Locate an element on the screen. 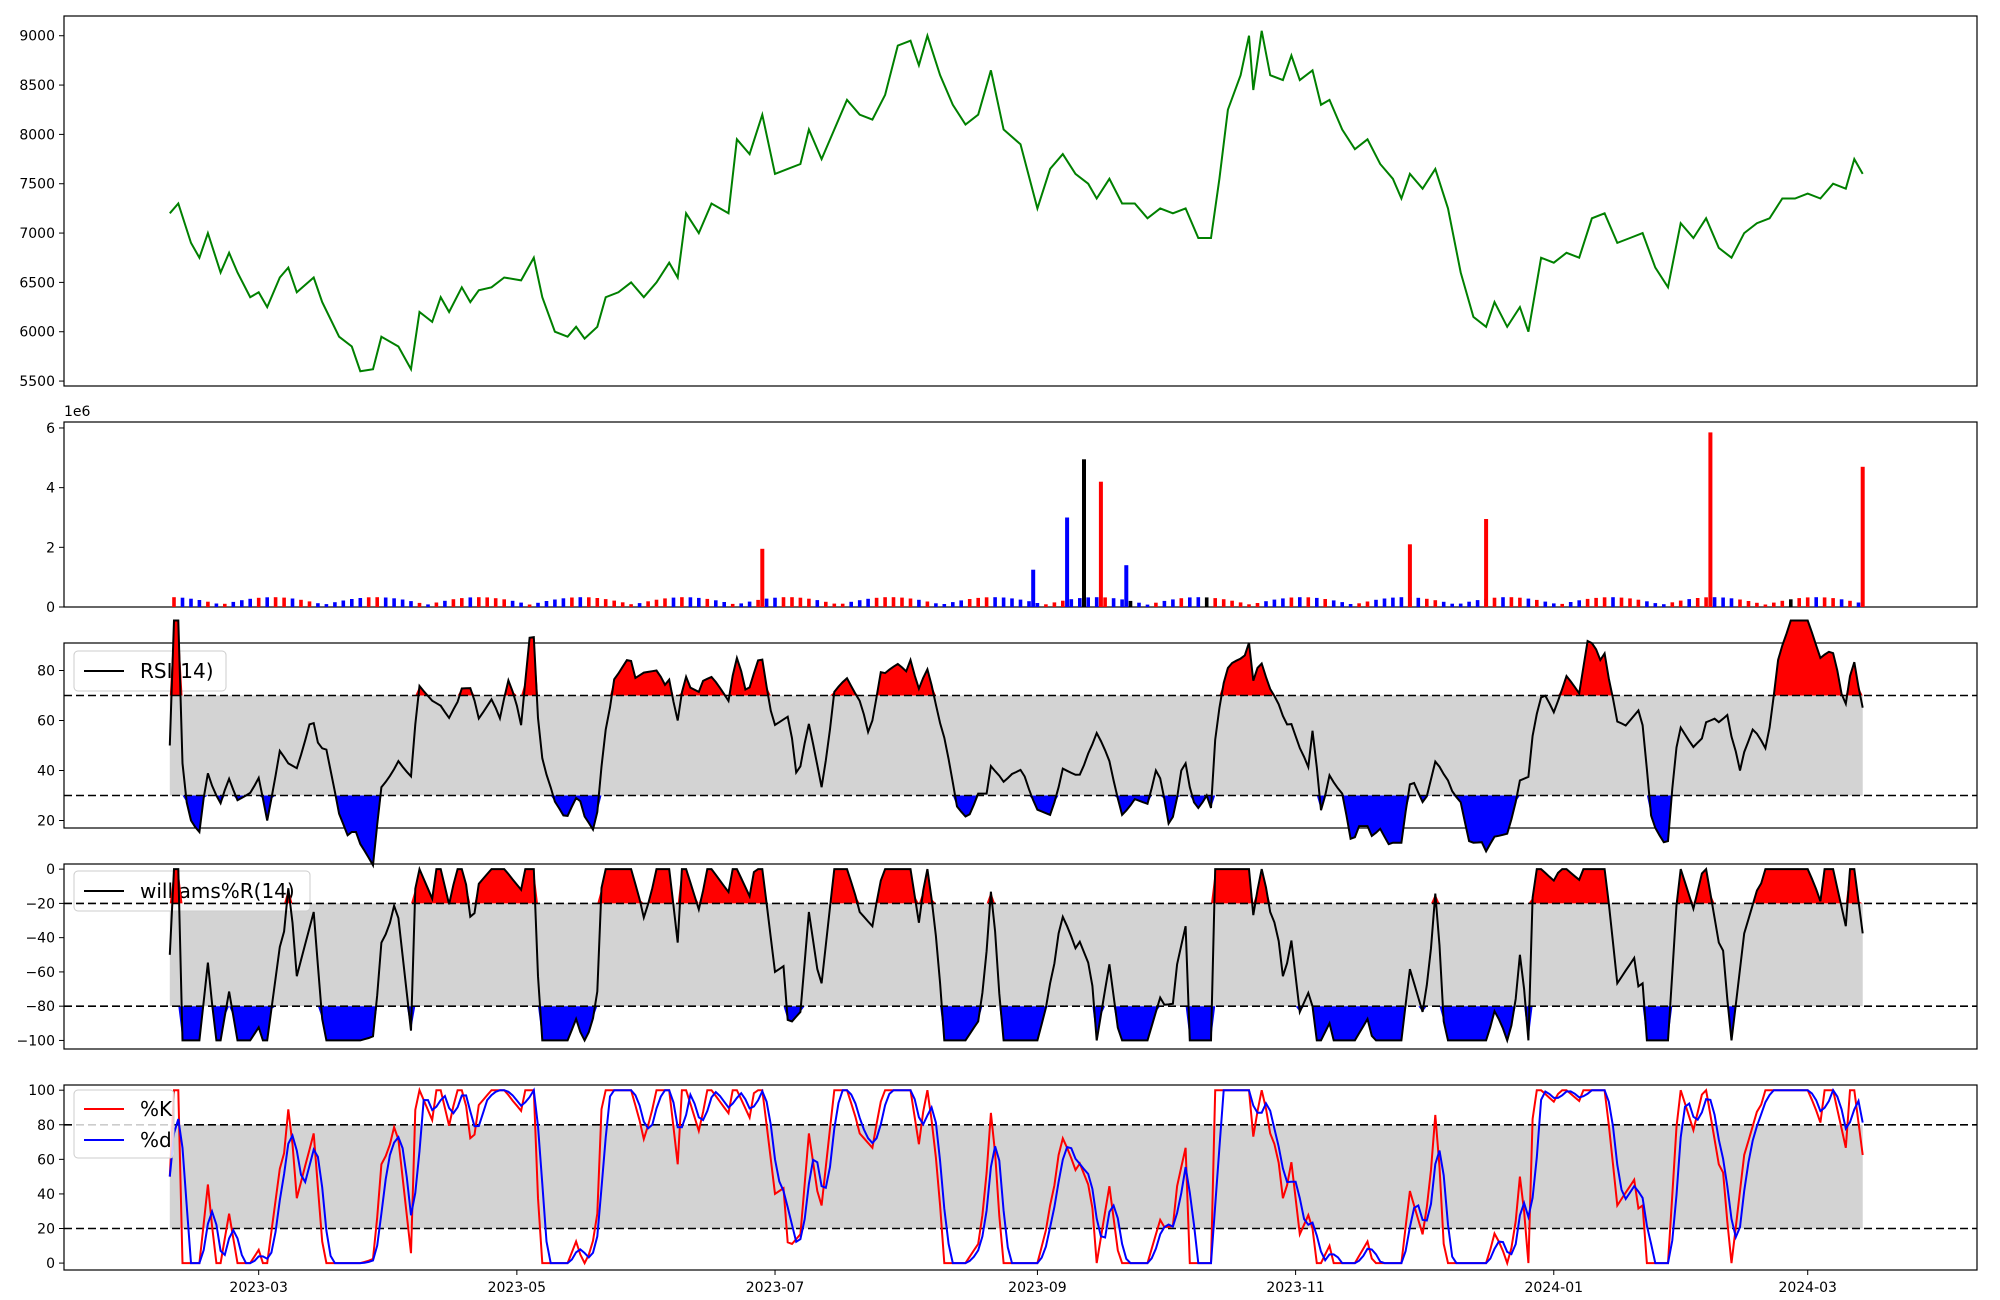 This screenshot has height=1300, width=2000. price-ytick-label: 8000 is located at coordinates (37, 135).